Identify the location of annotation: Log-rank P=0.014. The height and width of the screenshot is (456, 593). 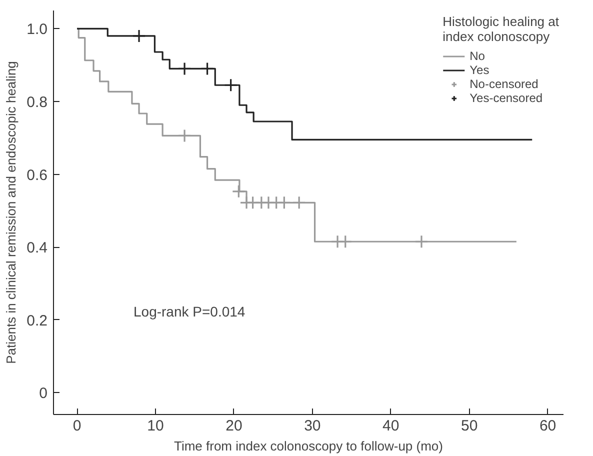
(190, 312).